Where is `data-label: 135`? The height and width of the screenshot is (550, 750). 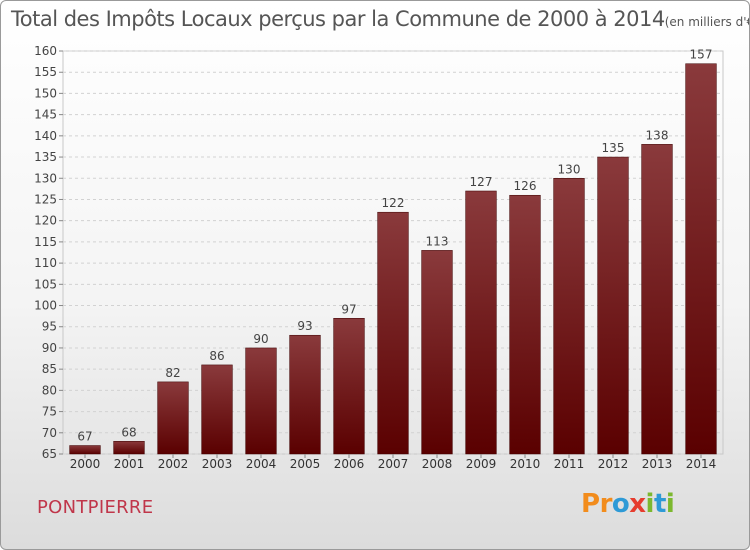
data-label: 135 is located at coordinates (613, 148).